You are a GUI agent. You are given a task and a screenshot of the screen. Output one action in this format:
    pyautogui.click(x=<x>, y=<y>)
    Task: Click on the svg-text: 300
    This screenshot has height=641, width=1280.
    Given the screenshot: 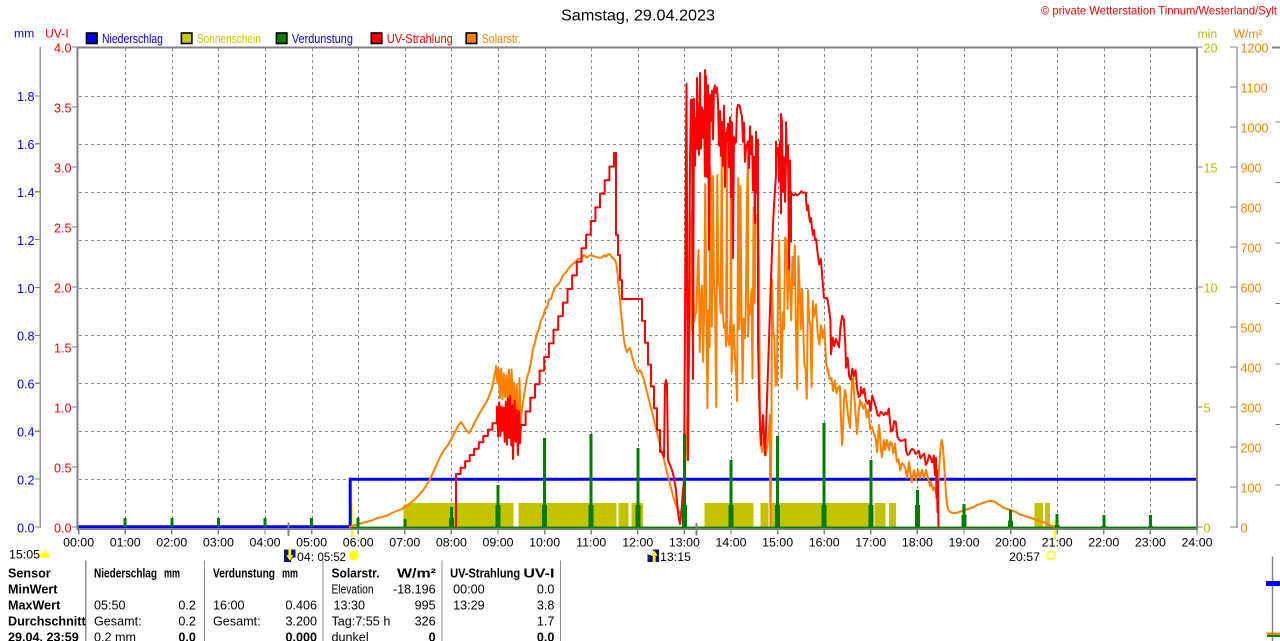 What is the action you would take?
    pyautogui.click(x=1251, y=408)
    